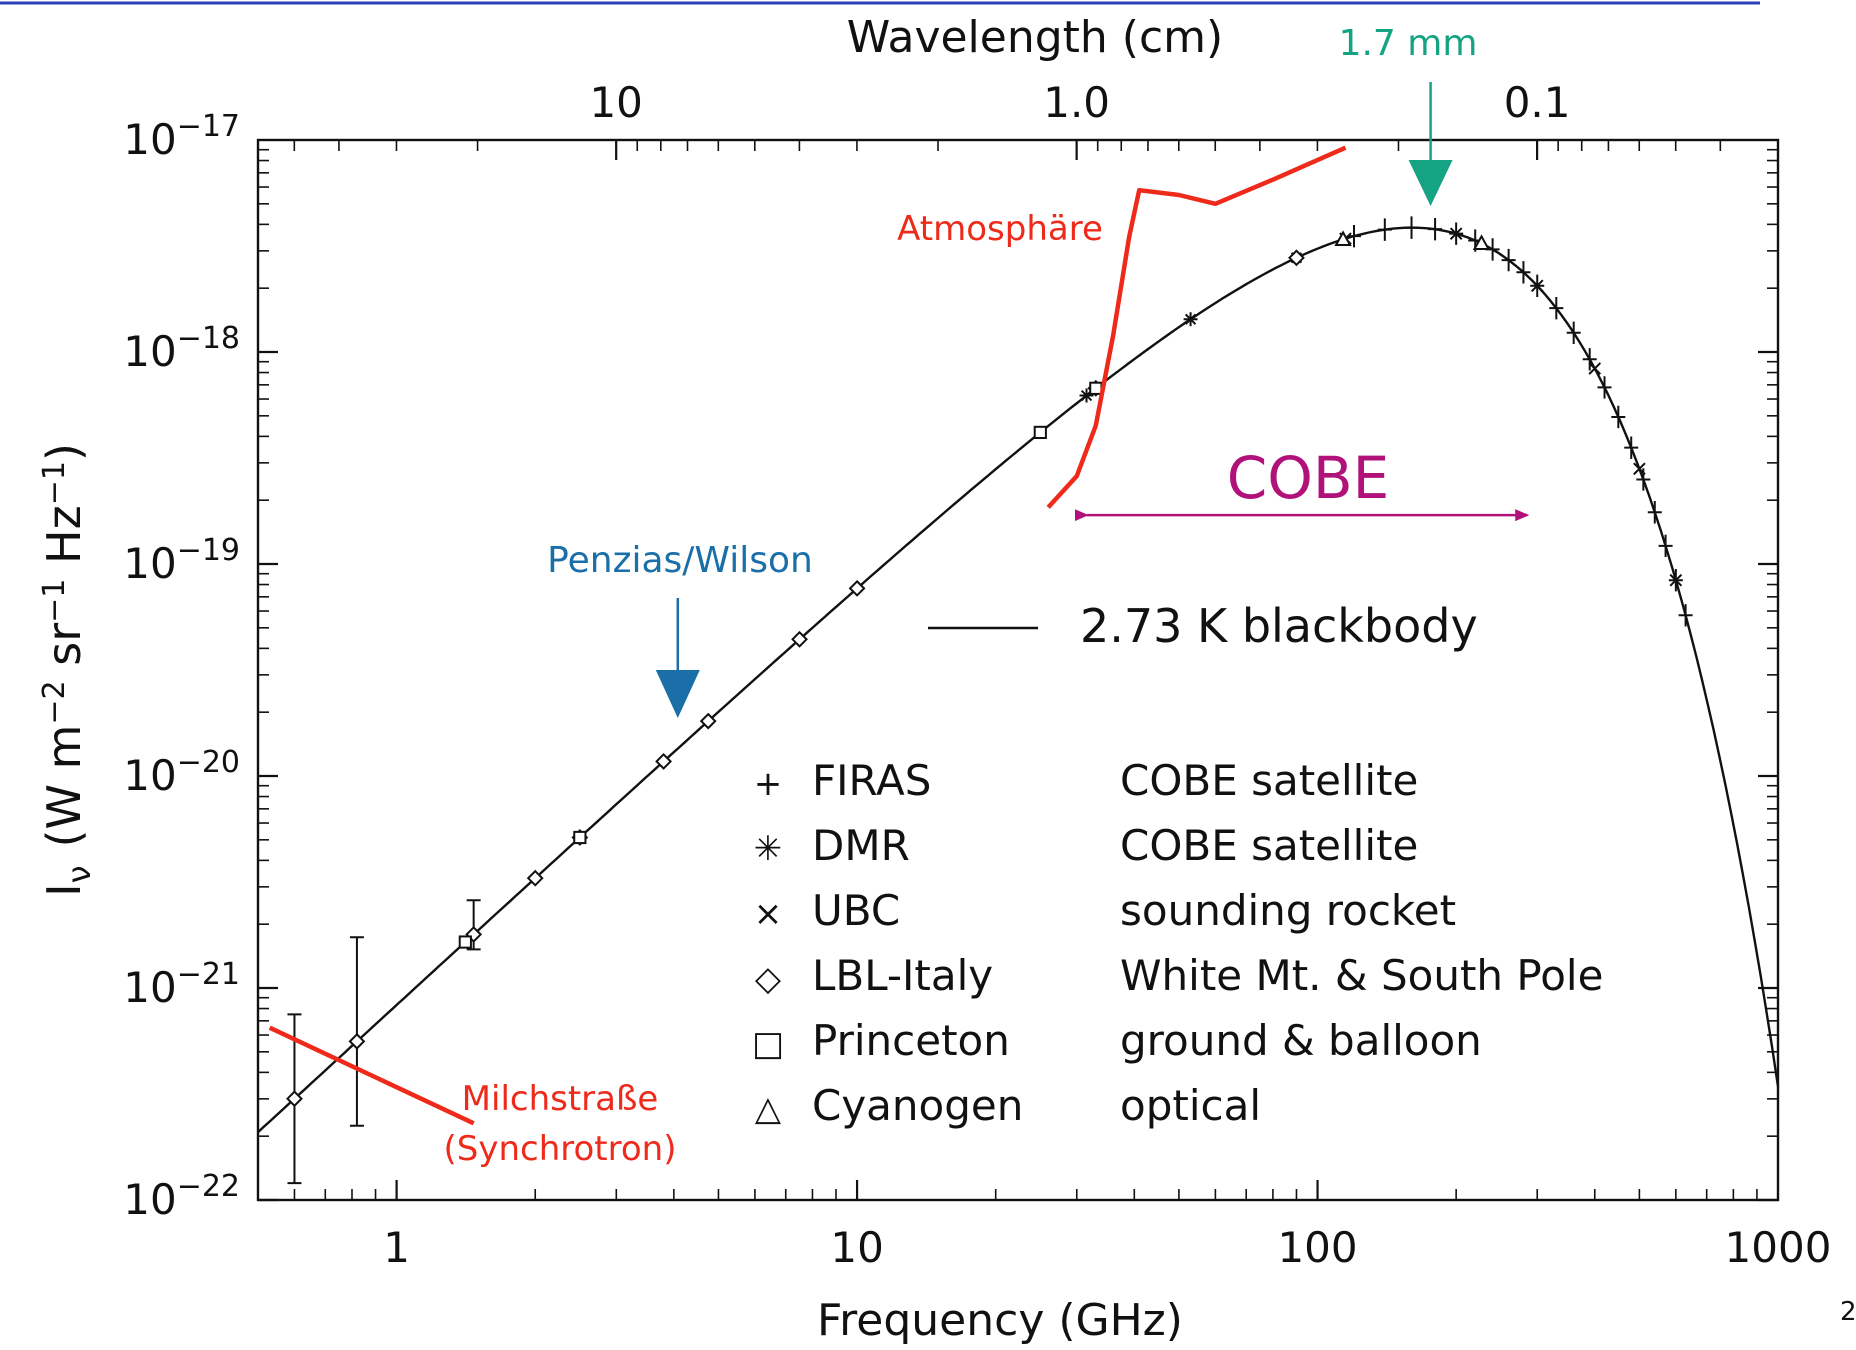 This screenshot has height=1350, width=1856. Describe the element at coordinates (1279, 626) in the screenshot. I see `blackbody-legend-label: 2.73 K blackbody` at that location.